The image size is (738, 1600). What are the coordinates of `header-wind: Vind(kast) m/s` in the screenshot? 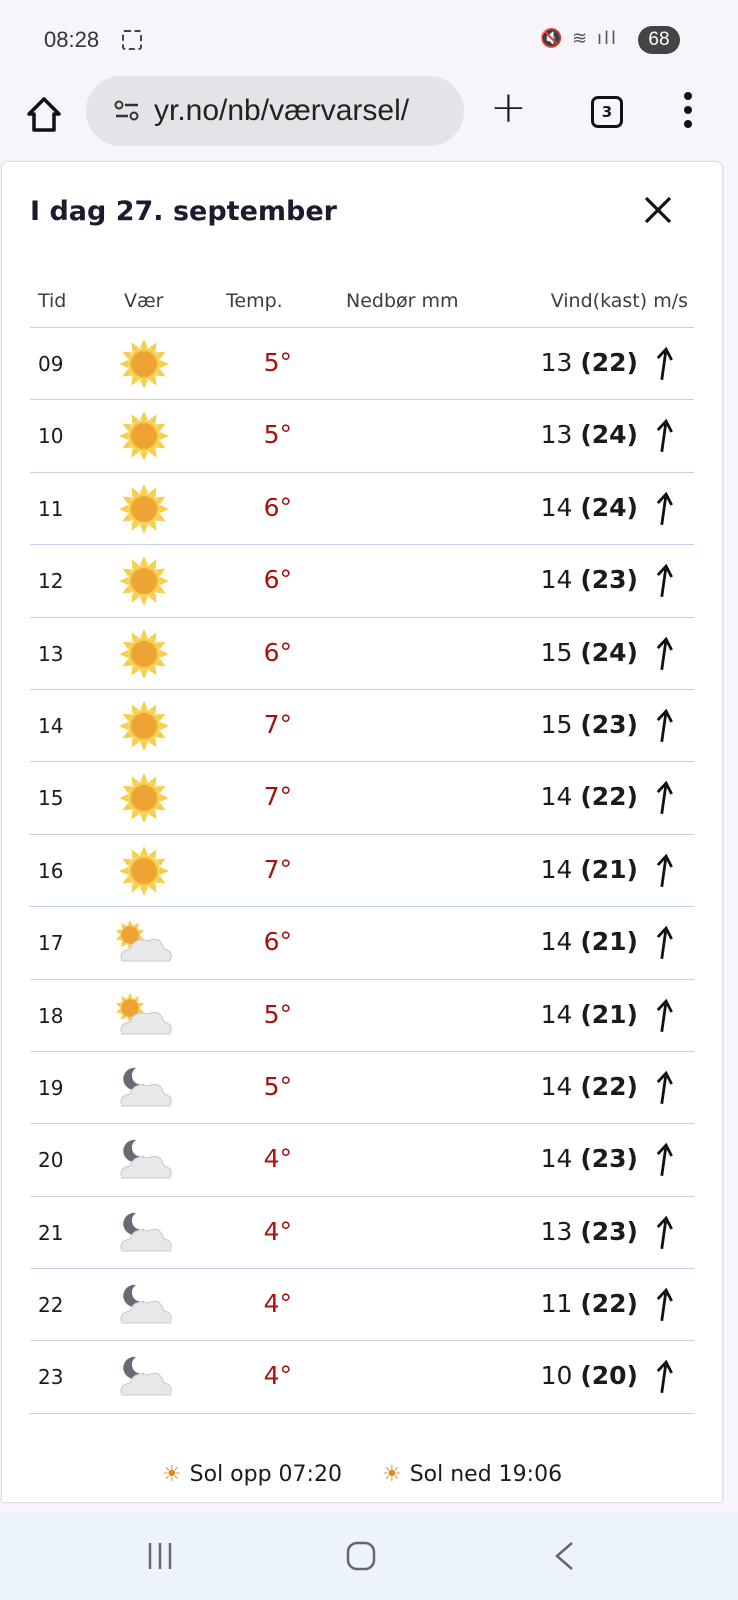 It's located at (619, 301).